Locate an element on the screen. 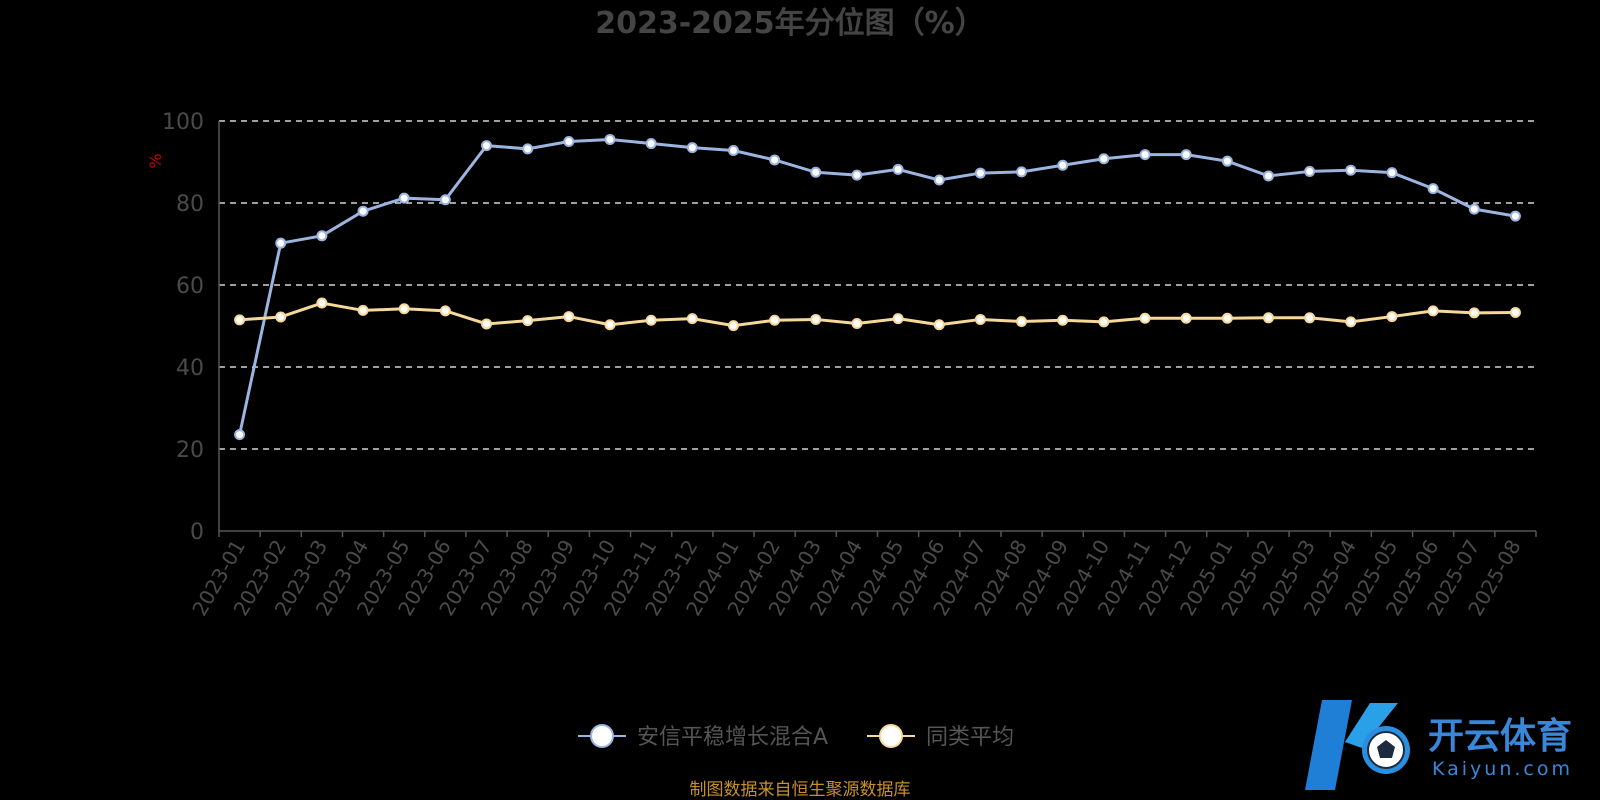  chart-title: 2023-2025年分位图（%） is located at coordinates (790, 23).